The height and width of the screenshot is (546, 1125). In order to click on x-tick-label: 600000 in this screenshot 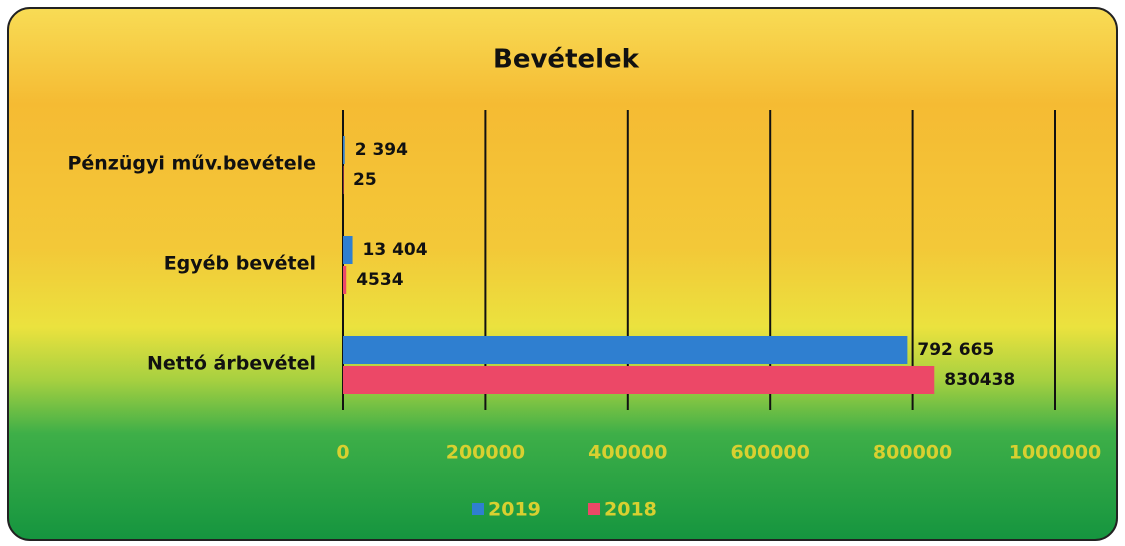, I will do `click(770, 453)`.